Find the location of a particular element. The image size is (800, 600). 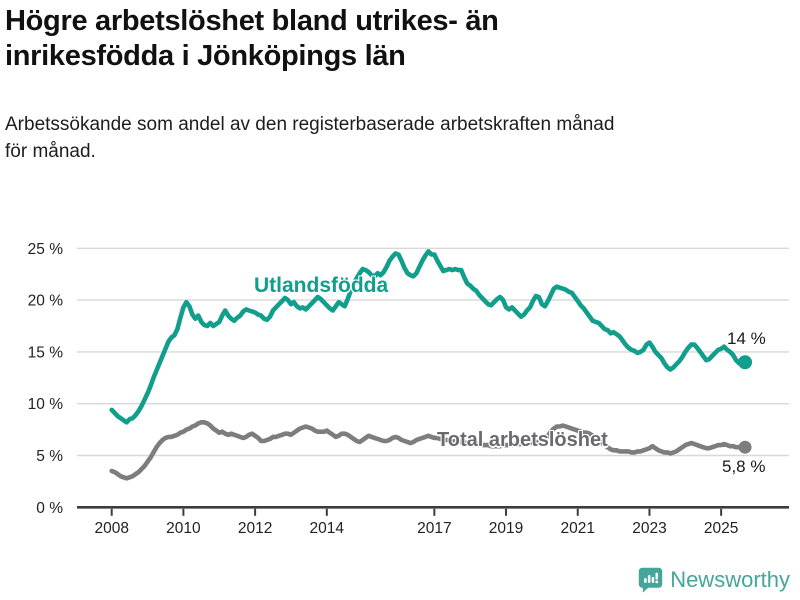

x-tick-label: 2021 is located at coordinates (578, 528).